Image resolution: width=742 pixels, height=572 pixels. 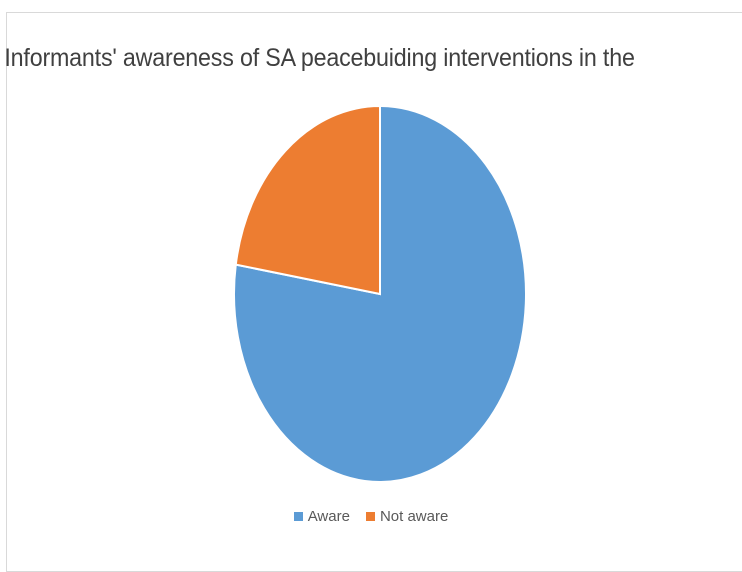 What do you see at coordinates (414, 516) in the screenshot?
I see `legend-label-not-aware: Not aware` at bounding box center [414, 516].